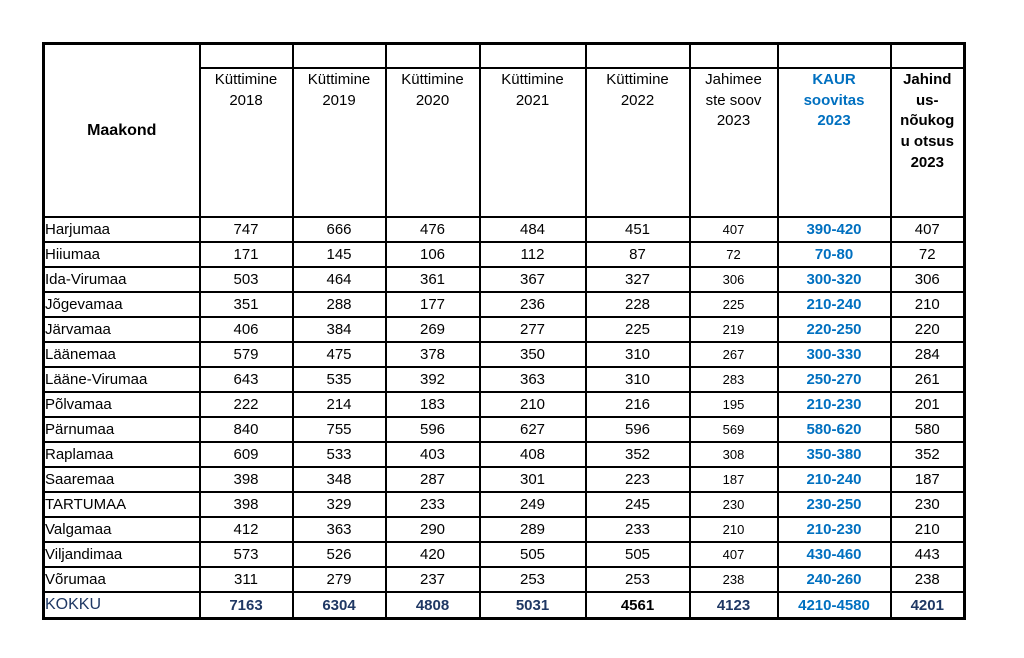 This screenshot has width=1024, height=658. I want to click on kaur-range-cell: 210-230, so click(834, 404).